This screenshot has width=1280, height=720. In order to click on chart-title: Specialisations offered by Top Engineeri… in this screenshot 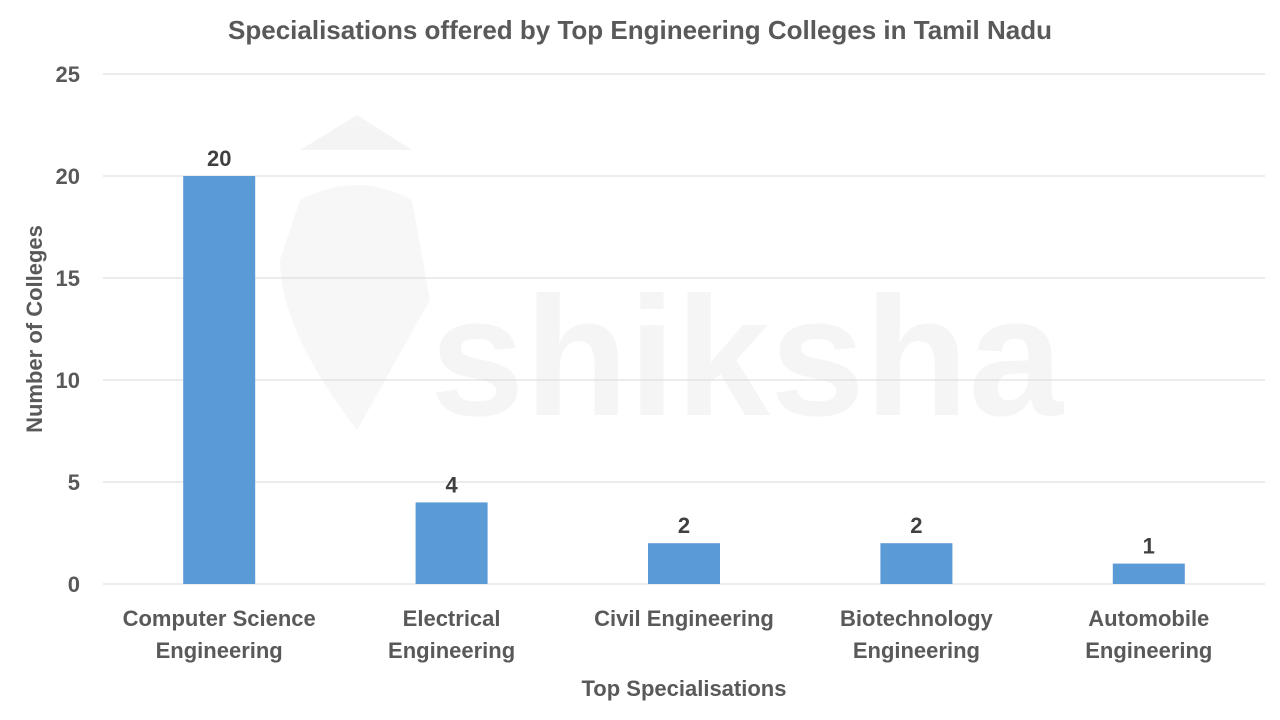, I will do `click(640, 30)`.